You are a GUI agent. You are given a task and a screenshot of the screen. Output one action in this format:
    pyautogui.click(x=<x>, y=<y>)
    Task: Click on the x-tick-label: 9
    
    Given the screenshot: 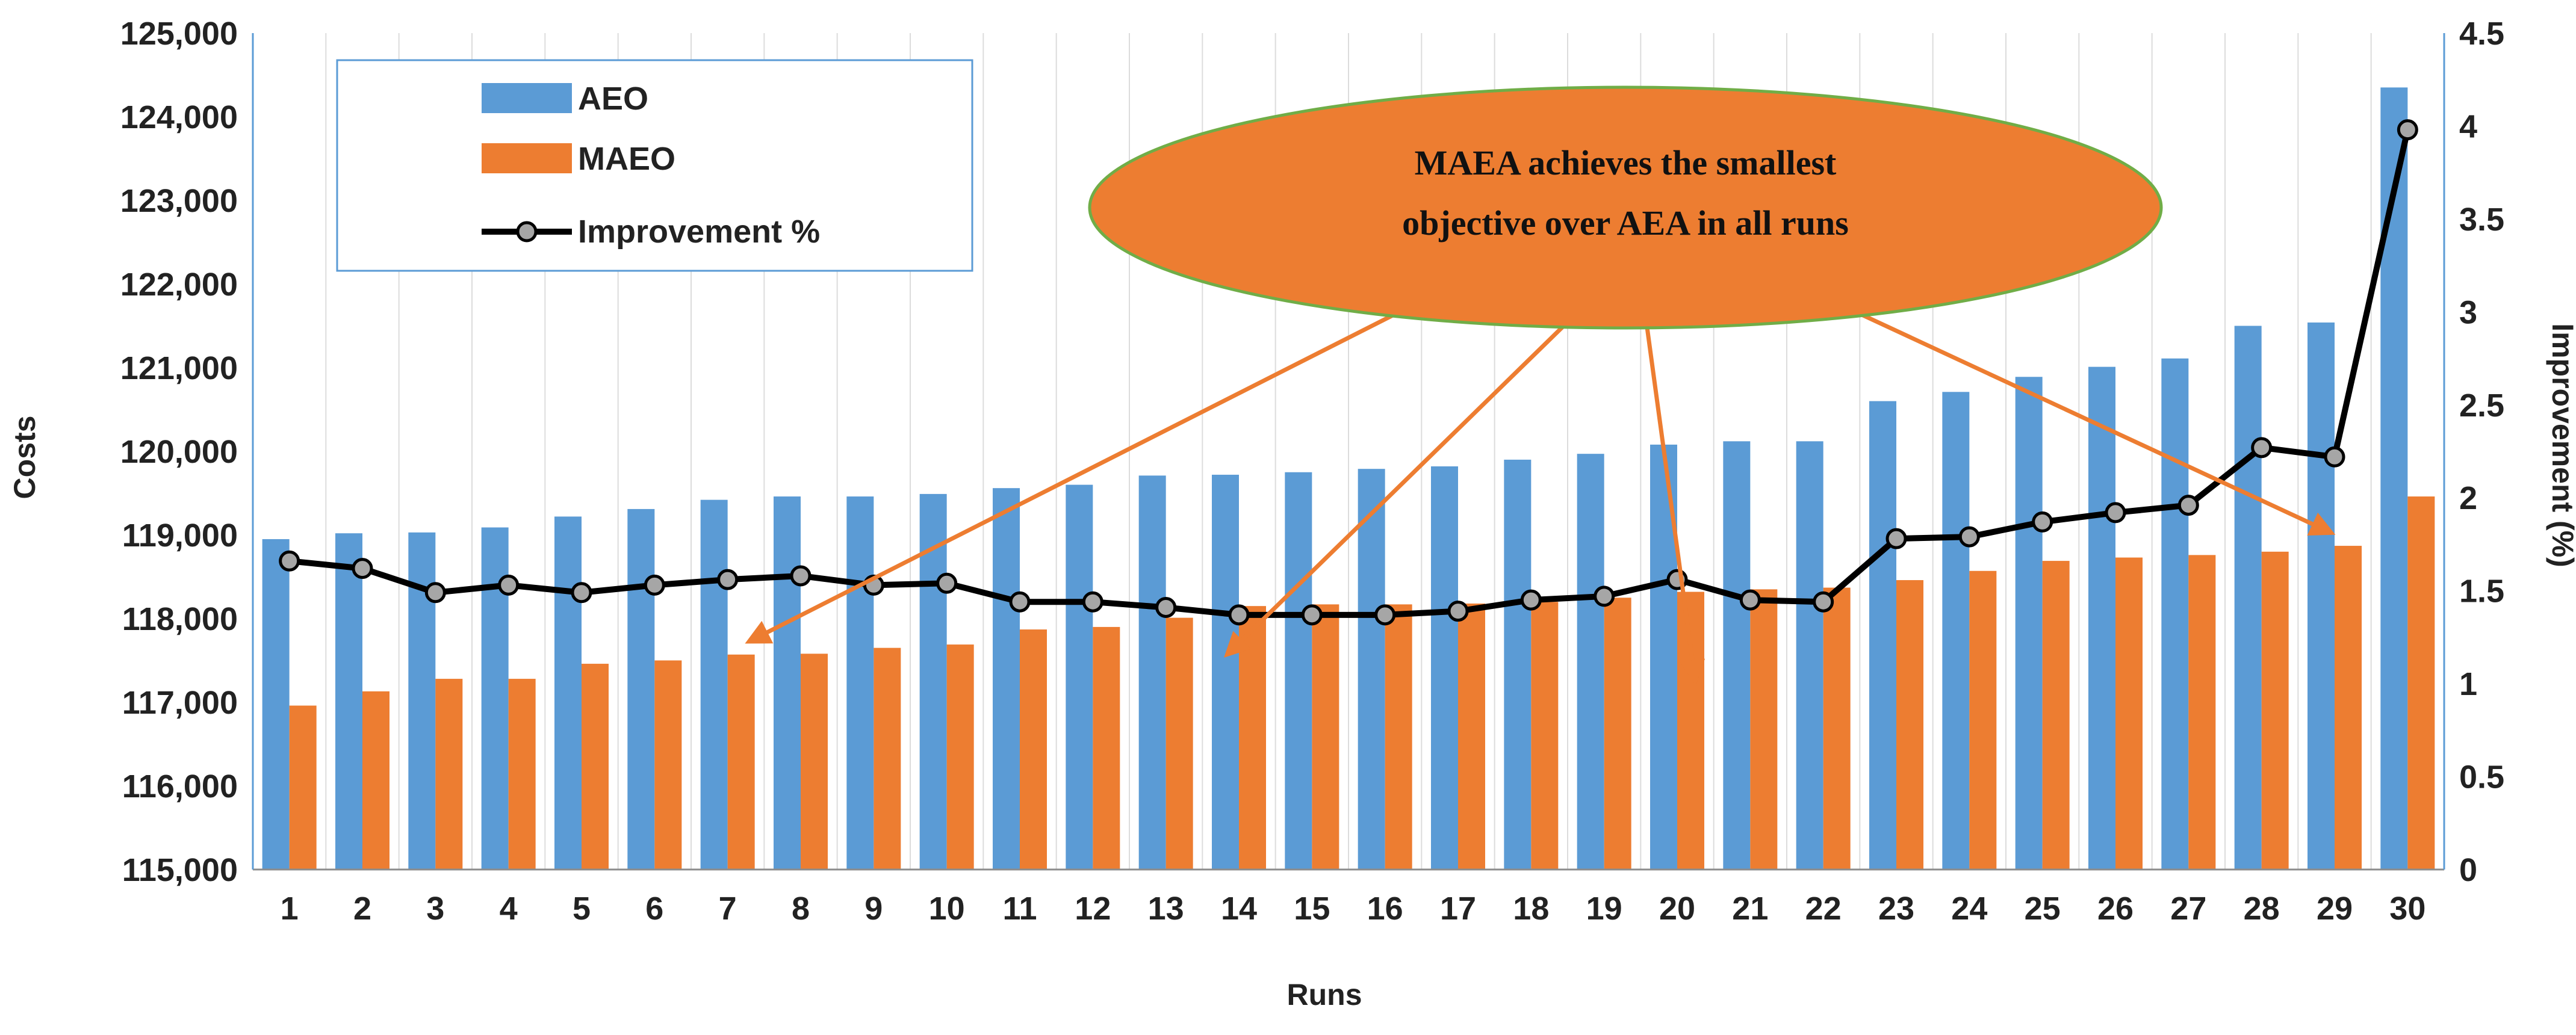 What is the action you would take?
    pyautogui.click(x=873, y=909)
    